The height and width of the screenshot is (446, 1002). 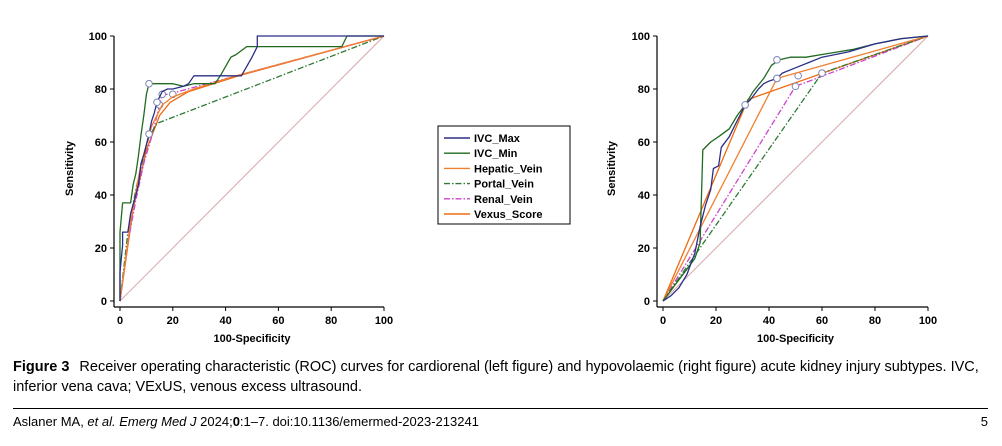 I want to click on footer-pages: :1–7. doi:10.1136/emermed-2023-213241, so click(x=359, y=421).